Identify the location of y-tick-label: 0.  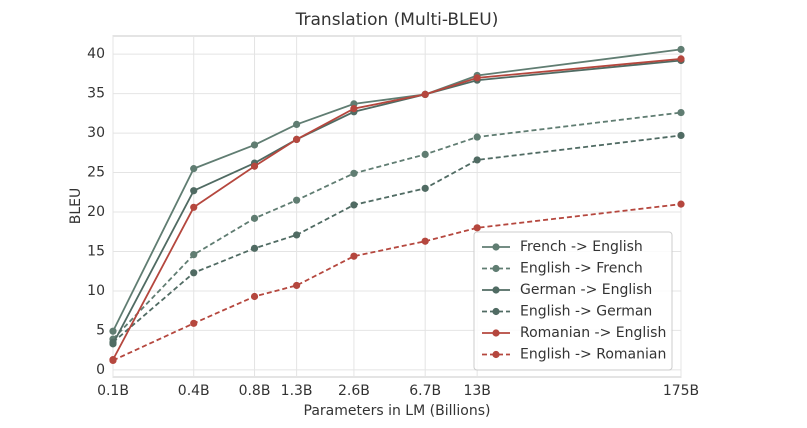
(100, 370).